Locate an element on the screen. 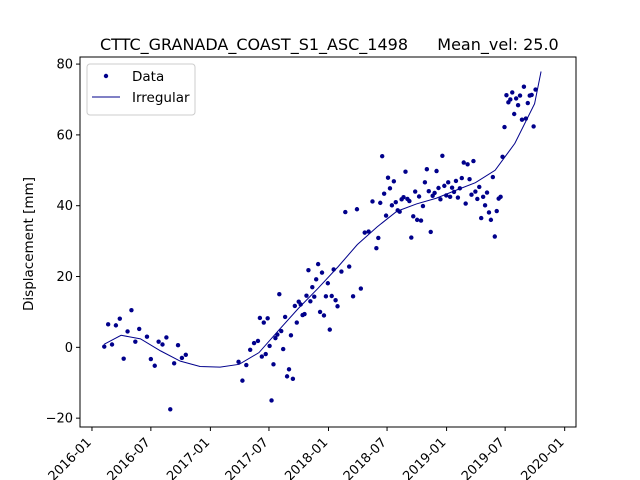  x-tick-label: 2018-07 is located at coordinates (365, 457).